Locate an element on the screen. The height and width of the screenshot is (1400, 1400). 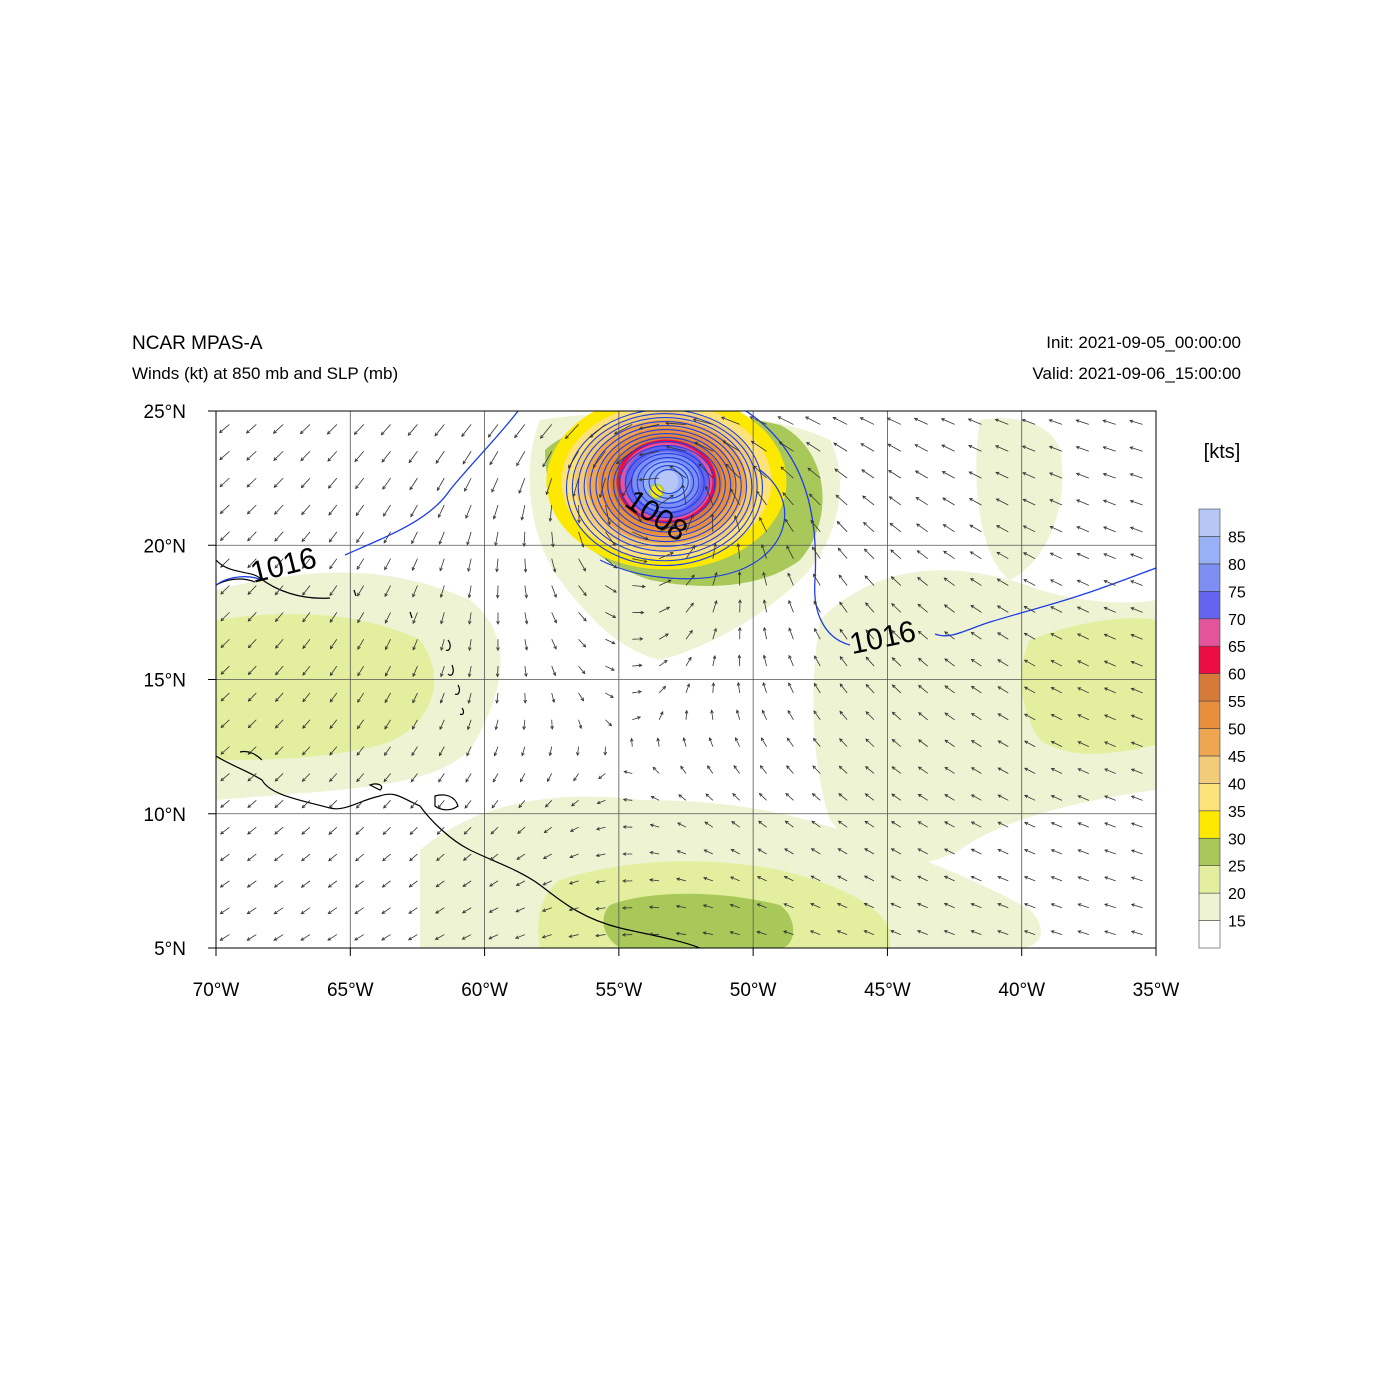
colorbar-unit-label: [kts] is located at coordinates (1222, 452).